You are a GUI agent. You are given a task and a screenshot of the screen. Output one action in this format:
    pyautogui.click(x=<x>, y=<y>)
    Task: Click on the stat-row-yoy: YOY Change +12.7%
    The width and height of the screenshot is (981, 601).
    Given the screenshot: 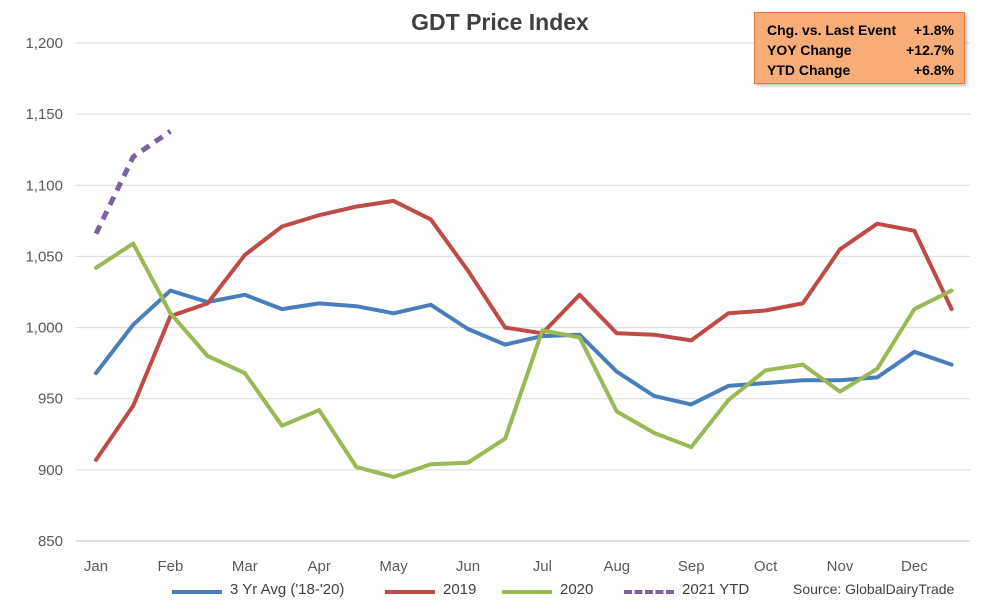 What is the action you would take?
    pyautogui.click(x=860, y=52)
    